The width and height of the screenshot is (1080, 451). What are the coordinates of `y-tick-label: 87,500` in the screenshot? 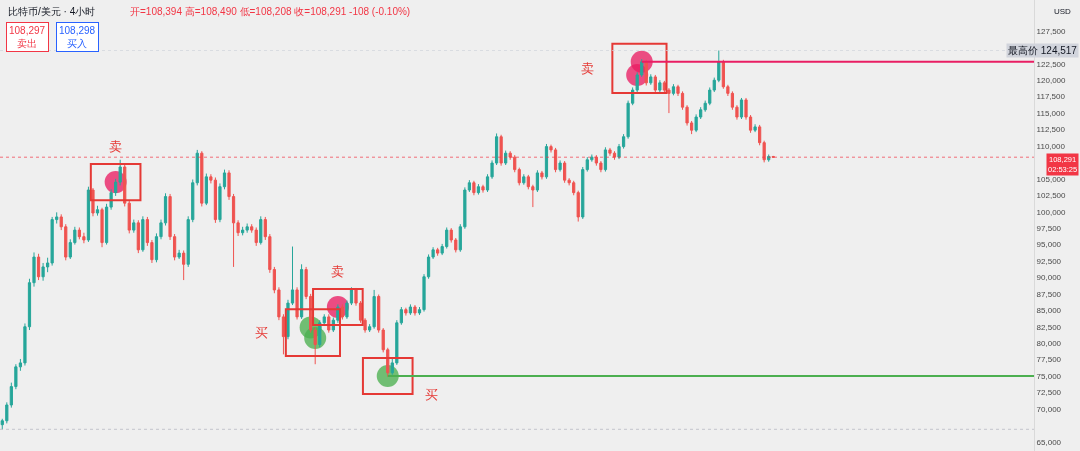 It's located at (1049, 294).